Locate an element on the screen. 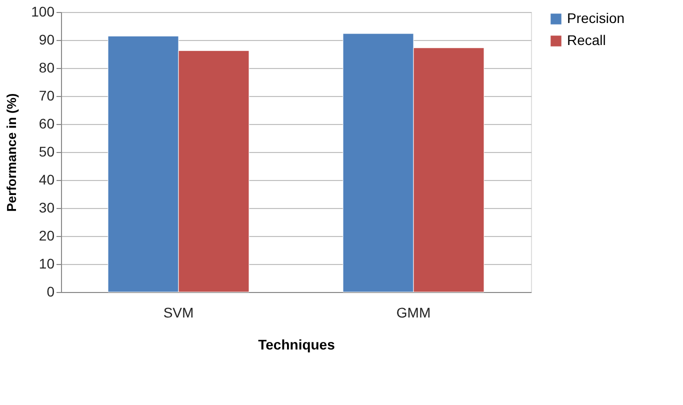  x-axis-title: Techniques is located at coordinates (297, 344).